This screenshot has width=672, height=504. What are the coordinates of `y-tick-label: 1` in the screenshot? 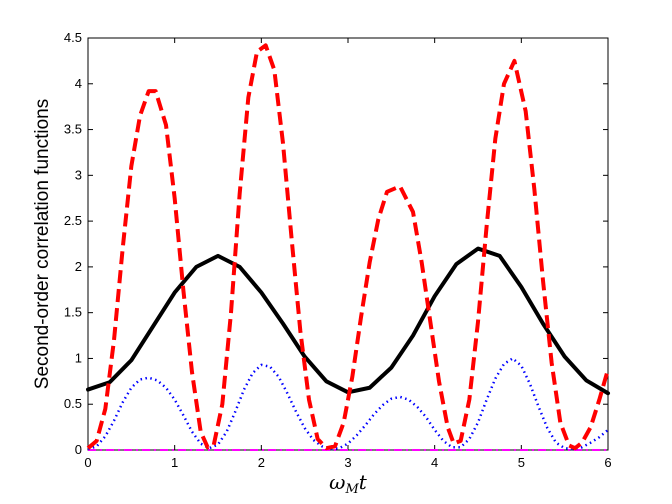 It's located at (78, 357).